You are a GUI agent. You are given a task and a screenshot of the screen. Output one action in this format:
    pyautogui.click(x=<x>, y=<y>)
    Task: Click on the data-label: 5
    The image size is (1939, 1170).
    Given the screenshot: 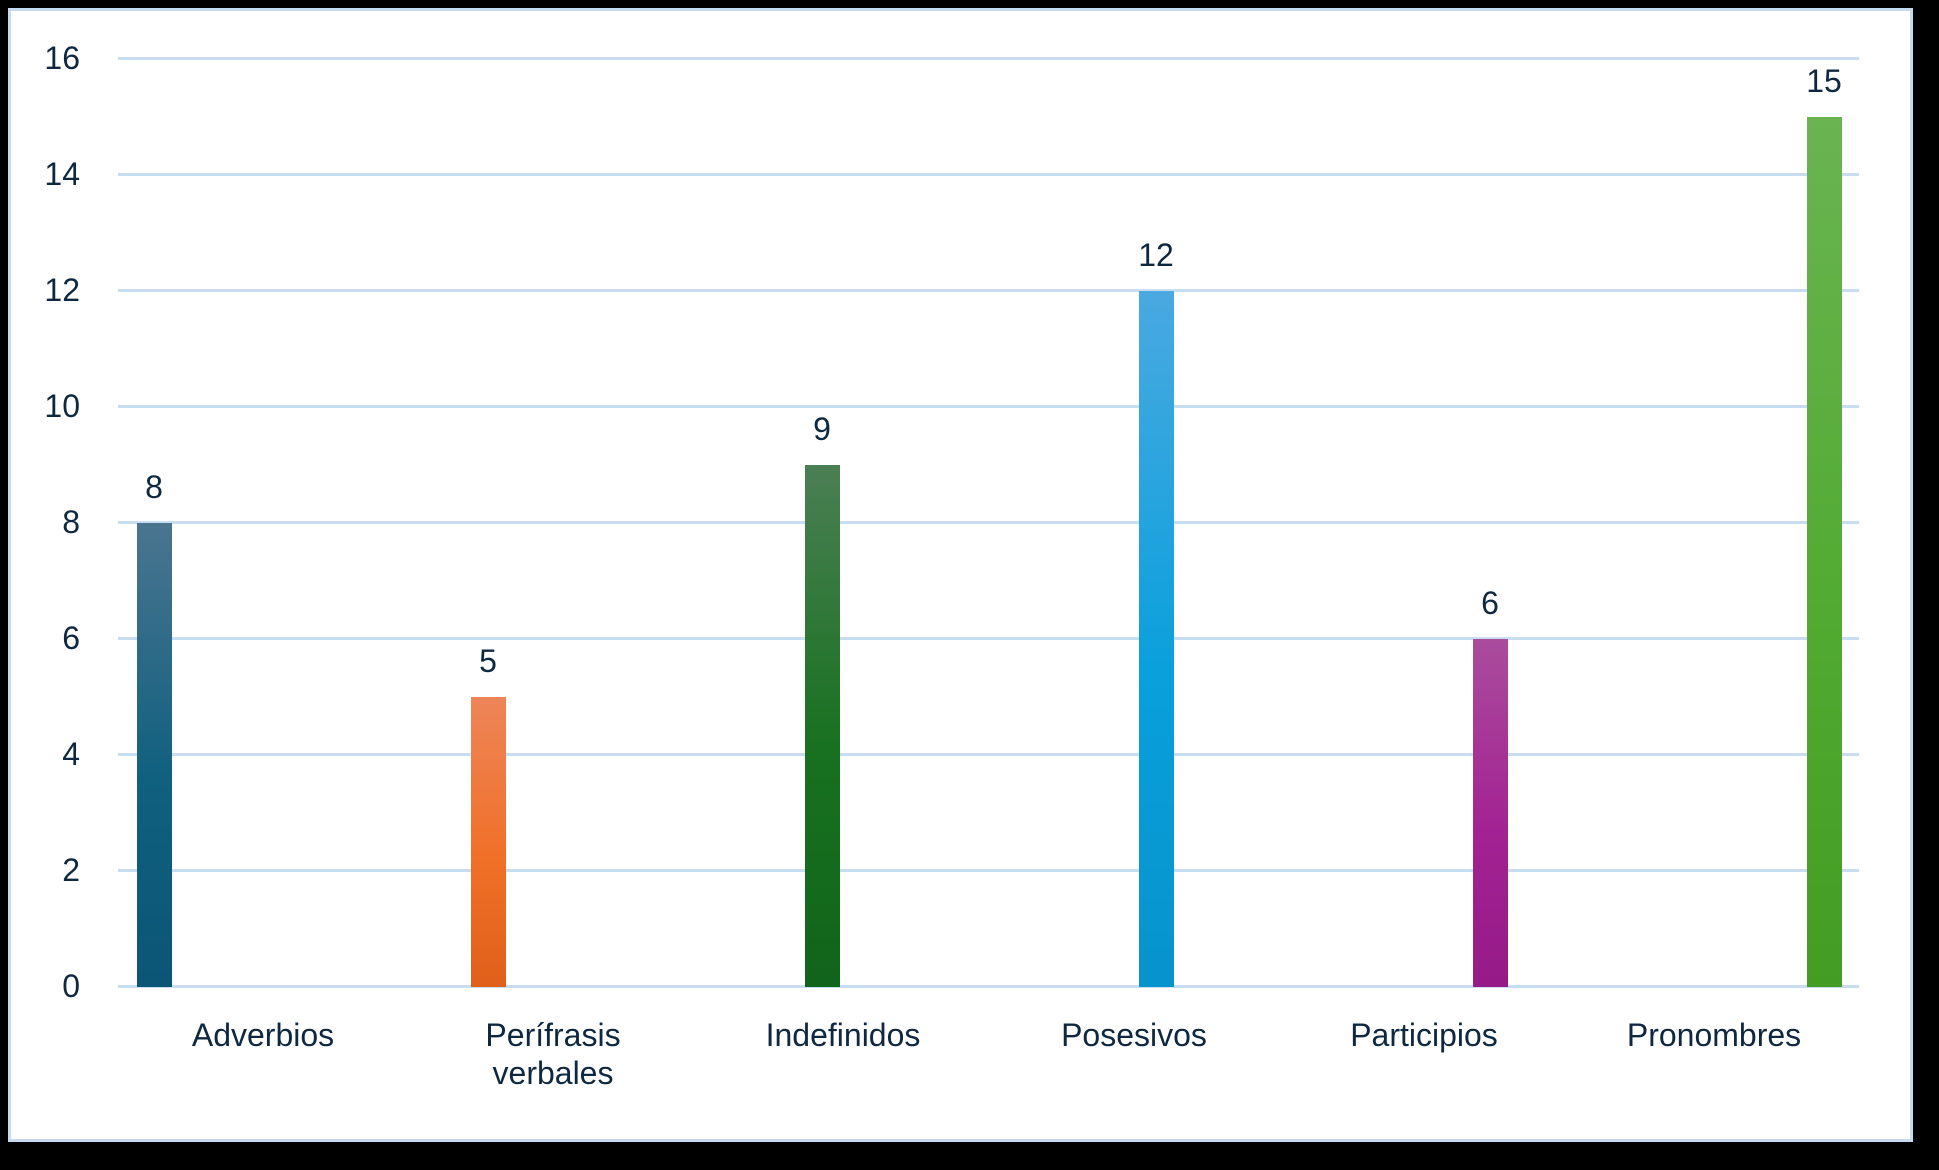 What is the action you would take?
    pyautogui.click(x=488, y=661)
    